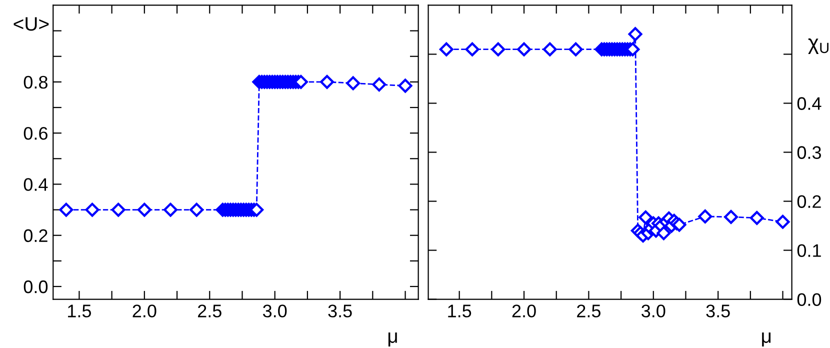 The image size is (830, 348). Describe the element at coordinates (809, 152) in the screenshot. I see `y-tick-label: 0.3` at that location.